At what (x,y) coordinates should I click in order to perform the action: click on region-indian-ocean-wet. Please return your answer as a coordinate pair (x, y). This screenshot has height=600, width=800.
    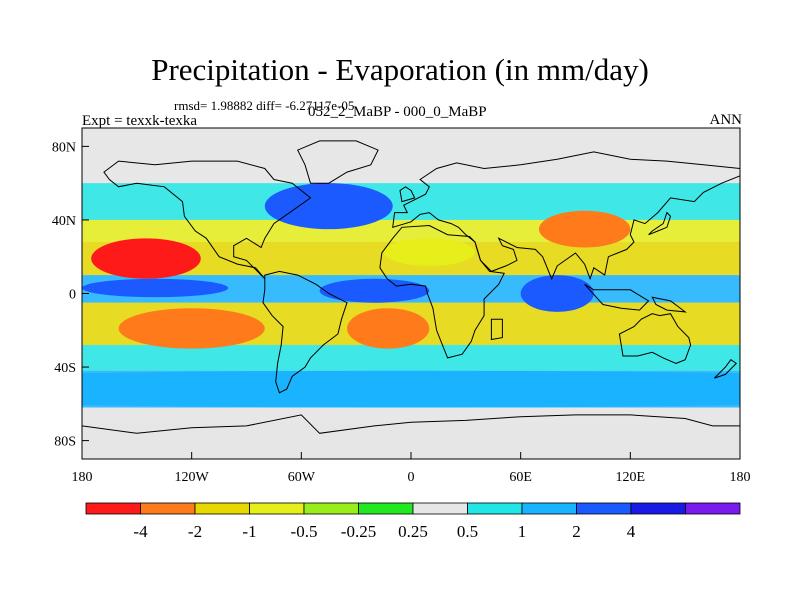
    Looking at the image, I should click on (557, 293).